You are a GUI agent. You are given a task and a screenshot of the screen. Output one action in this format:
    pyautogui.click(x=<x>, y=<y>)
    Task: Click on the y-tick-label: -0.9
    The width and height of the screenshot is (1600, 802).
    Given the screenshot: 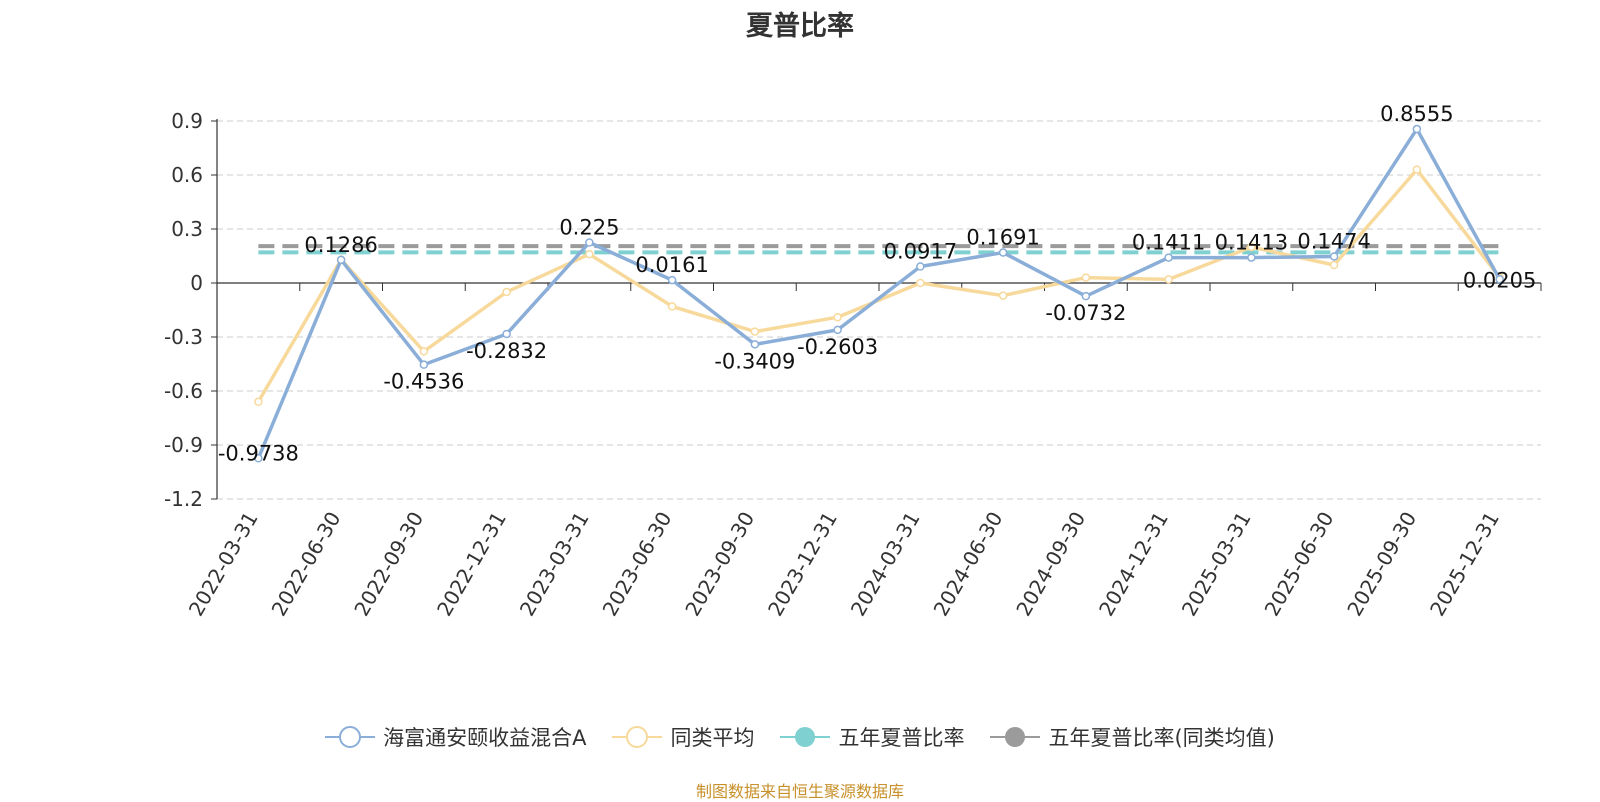 What is the action you would take?
    pyautogui.click(x=183, y=445)
    